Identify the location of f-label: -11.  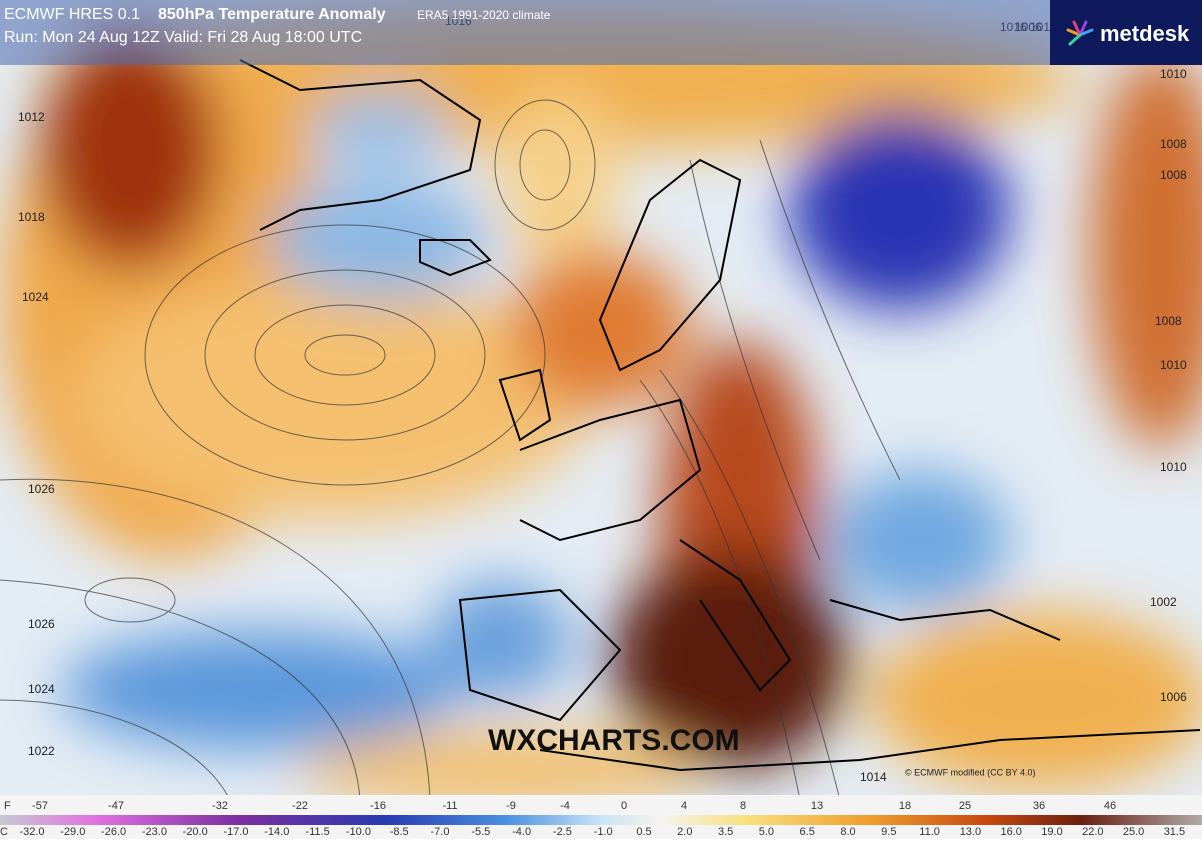
(449, 806).